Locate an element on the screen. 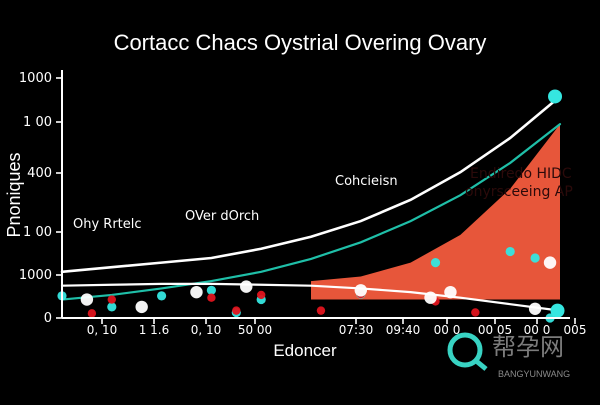 The width and height of the screenshot is (600, 405). y-tick-label-5: 0 is located at coordinates (48, 318).